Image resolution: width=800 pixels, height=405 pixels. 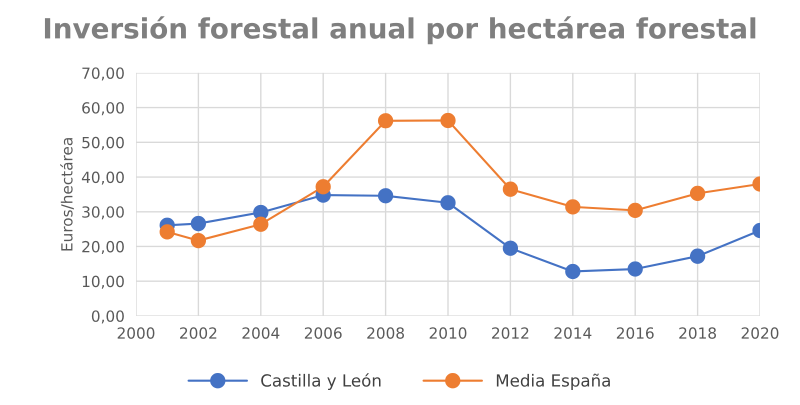 What do you see at coordinates (261, 333) in the screenshot?
I see `x-tick-label: 2004` at bounding box center [261, 333].